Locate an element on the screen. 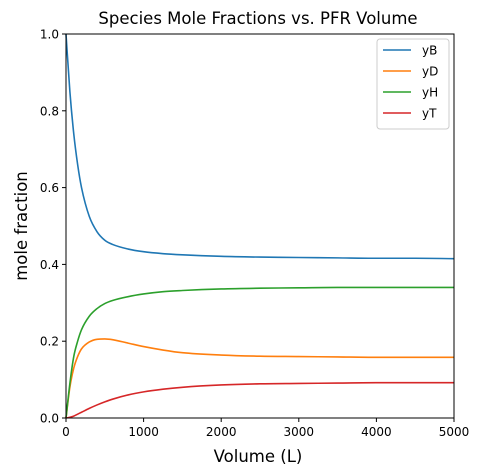 Image resolution: width=481 pixels, height=476 pixels. legend-label-yd: yD is located at coordinates (430, 72).